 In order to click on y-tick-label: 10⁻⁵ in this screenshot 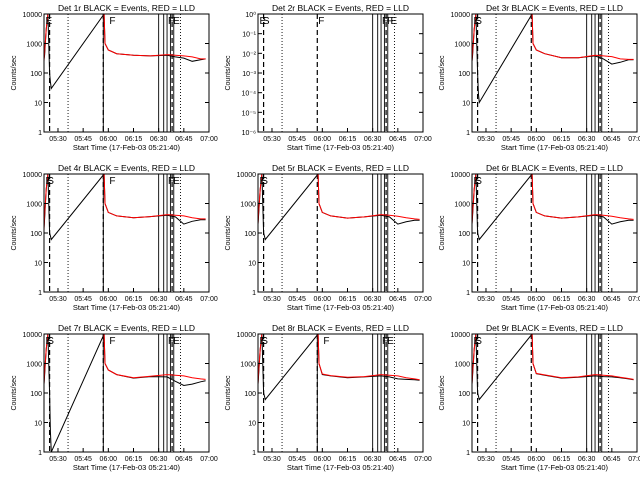, I will do `click(249, 113)`.